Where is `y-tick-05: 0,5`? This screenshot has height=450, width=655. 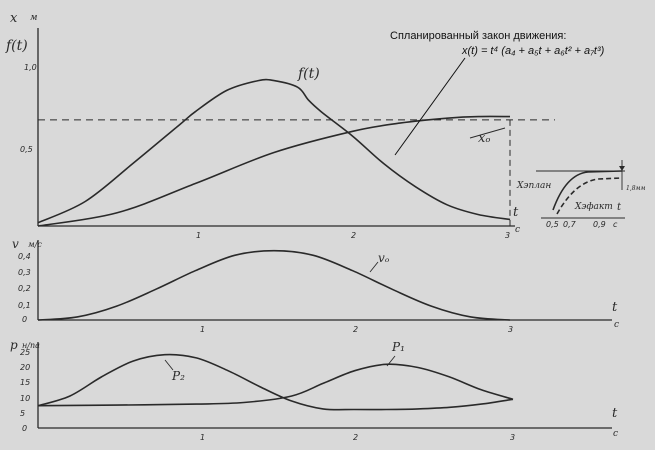 y-tick-05: 0,5 is located at coordinates (26, 149).